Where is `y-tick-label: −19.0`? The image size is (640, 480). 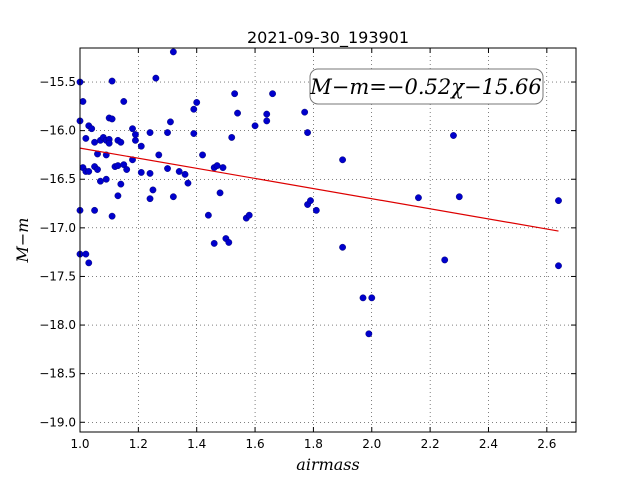 y-tick-label: −19.0 is located at coordinates (57, 422).